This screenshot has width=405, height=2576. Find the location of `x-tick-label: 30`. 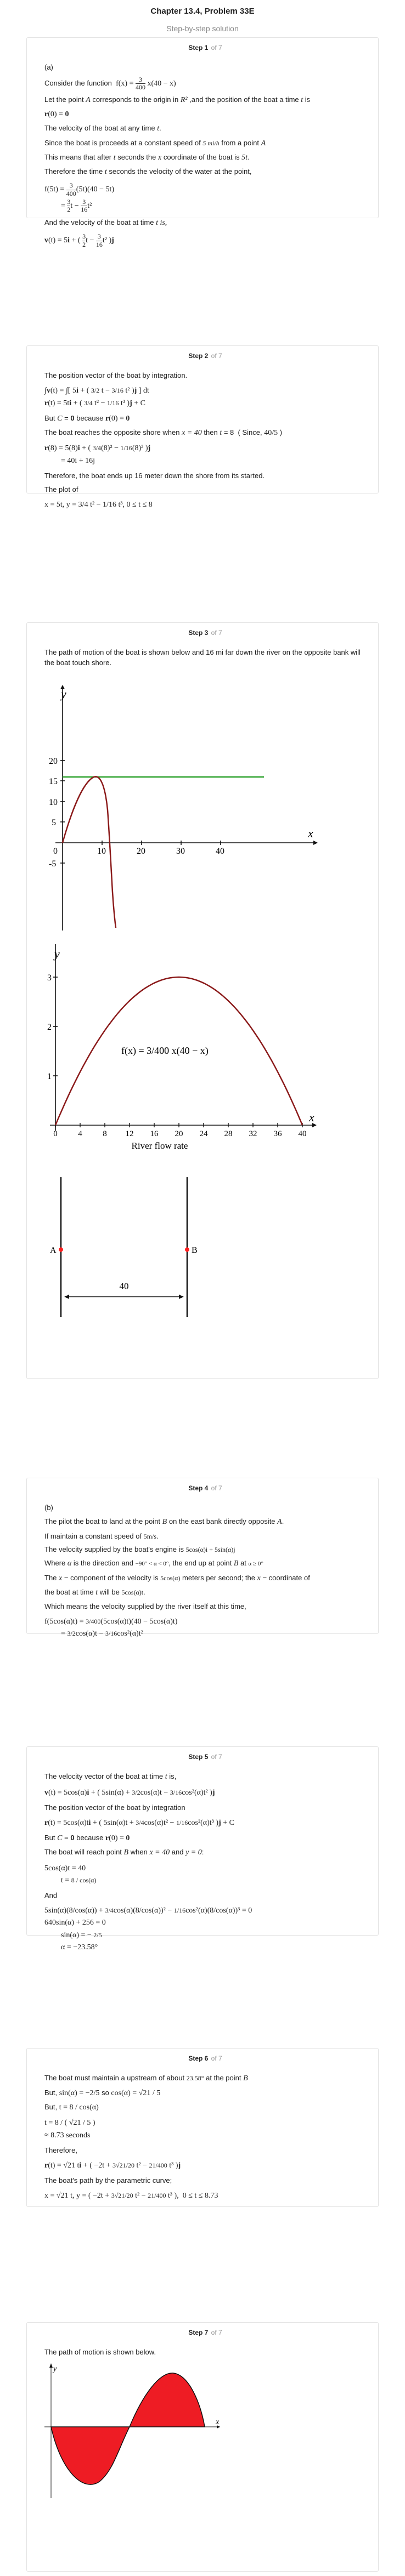

x-tick-label: 30 is located at coordinates (180, 852).